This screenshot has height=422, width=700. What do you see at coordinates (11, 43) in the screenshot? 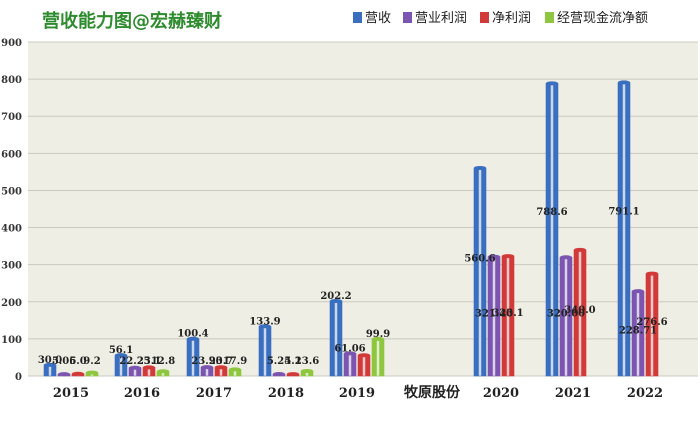
I see `y-tick-label: 900` at bounding box center [11, 43].